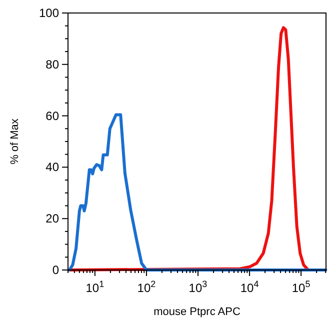 The height and width of the screenshot is (325, 336). Describe the element at coordinates (198, 287) in the screenshot. I see `x-tick-label: 10$^{3}$` at that location.